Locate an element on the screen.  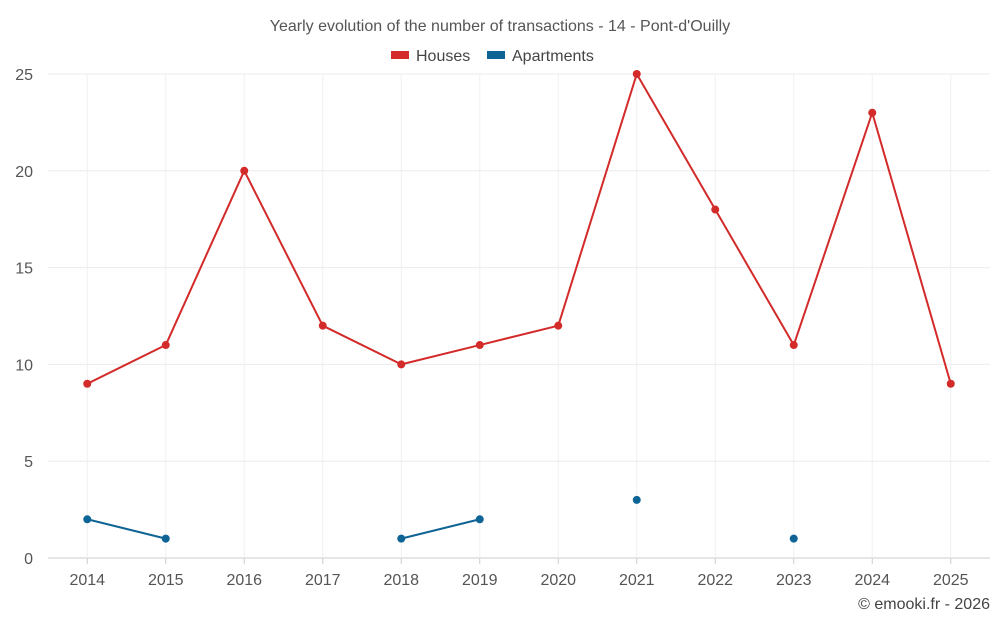
y-tick-label: 10 is located at coordinates (24, 365).